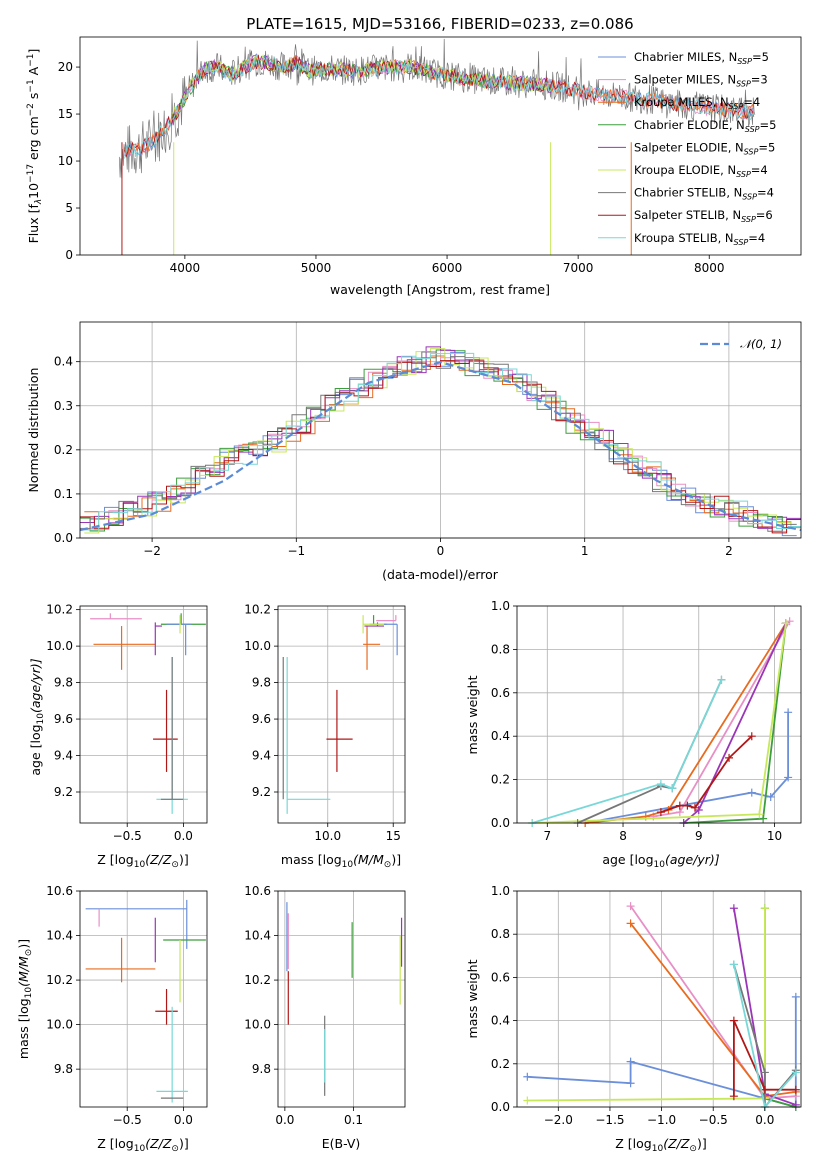 The width and height of the screenshot is (819, 1174). I want to click on x-tick-label: −1.0, so click(661, 1120).